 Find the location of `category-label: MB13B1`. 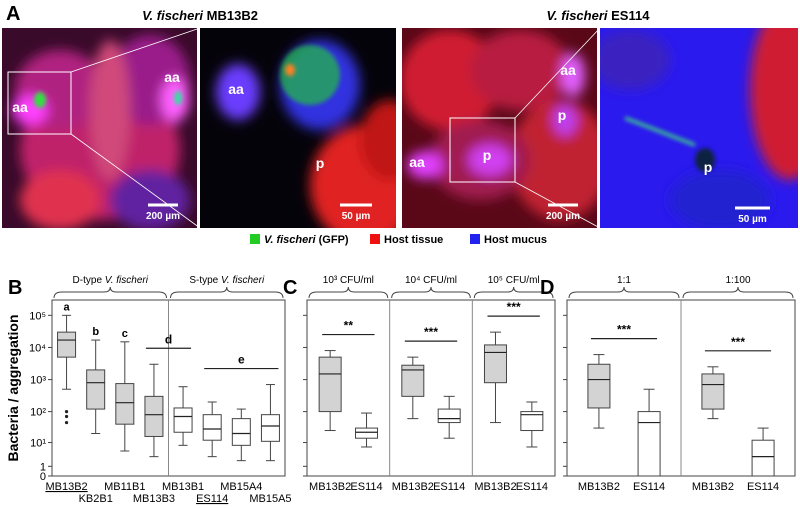

category-label: MB13B1 is located at coordinates (183, 487).